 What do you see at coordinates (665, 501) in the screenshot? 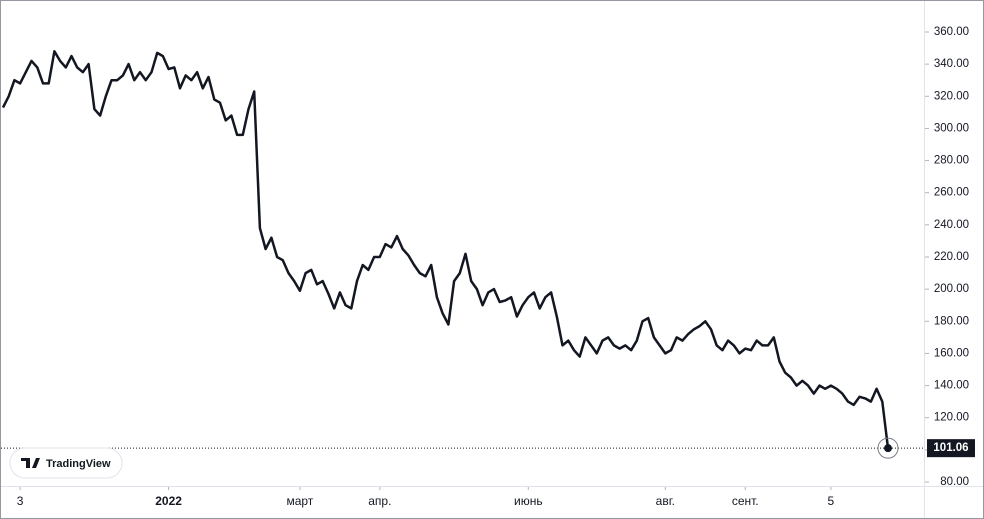
I see `x-tick-label: авг.` at bounding box center [665, 501].